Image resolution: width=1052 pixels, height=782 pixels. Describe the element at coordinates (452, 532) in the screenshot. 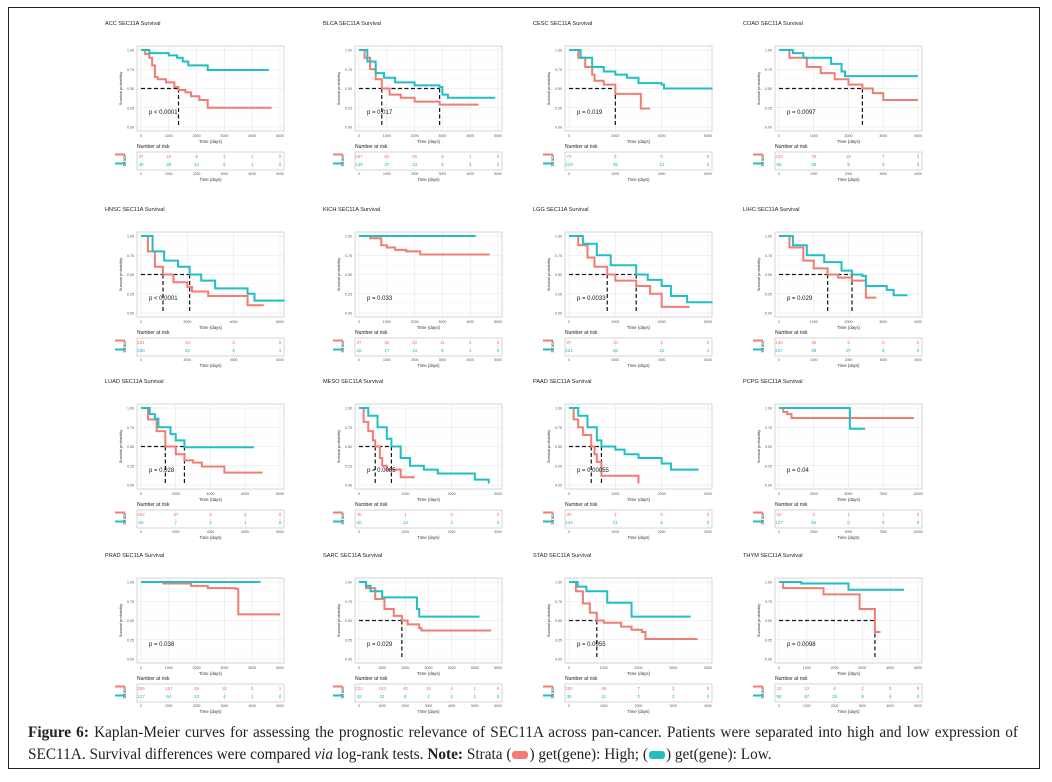

I see `risk-x-tick-label: 2000` at that location.